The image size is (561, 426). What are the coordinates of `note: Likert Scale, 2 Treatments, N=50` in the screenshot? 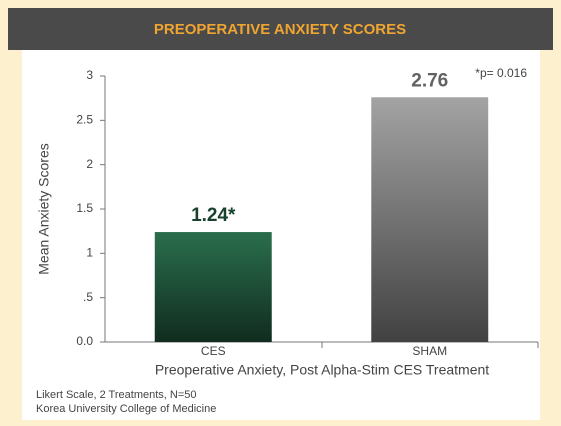 It's located at (116, 395).